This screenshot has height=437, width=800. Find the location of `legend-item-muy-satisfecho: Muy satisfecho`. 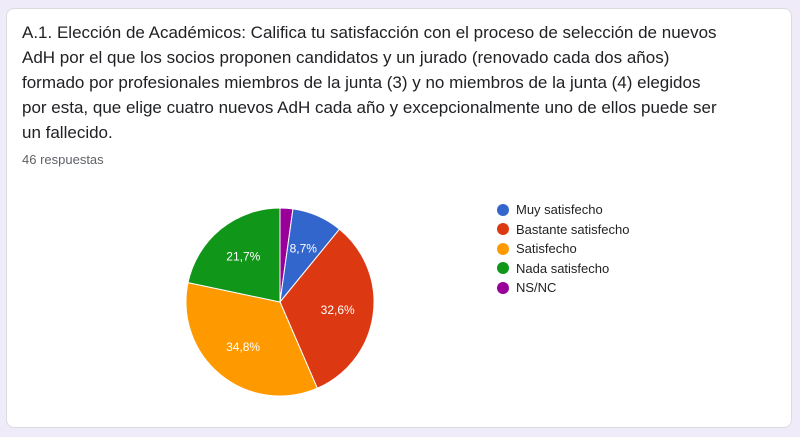

legend-item-muy-satisfecho: Muy satisfecho is located at coordinates (563, 210).